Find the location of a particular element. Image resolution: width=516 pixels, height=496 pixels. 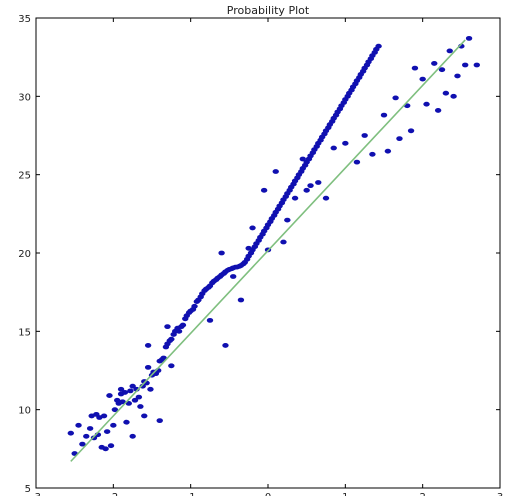

y-tick-label: 10 is located at coordinates (24, 411).